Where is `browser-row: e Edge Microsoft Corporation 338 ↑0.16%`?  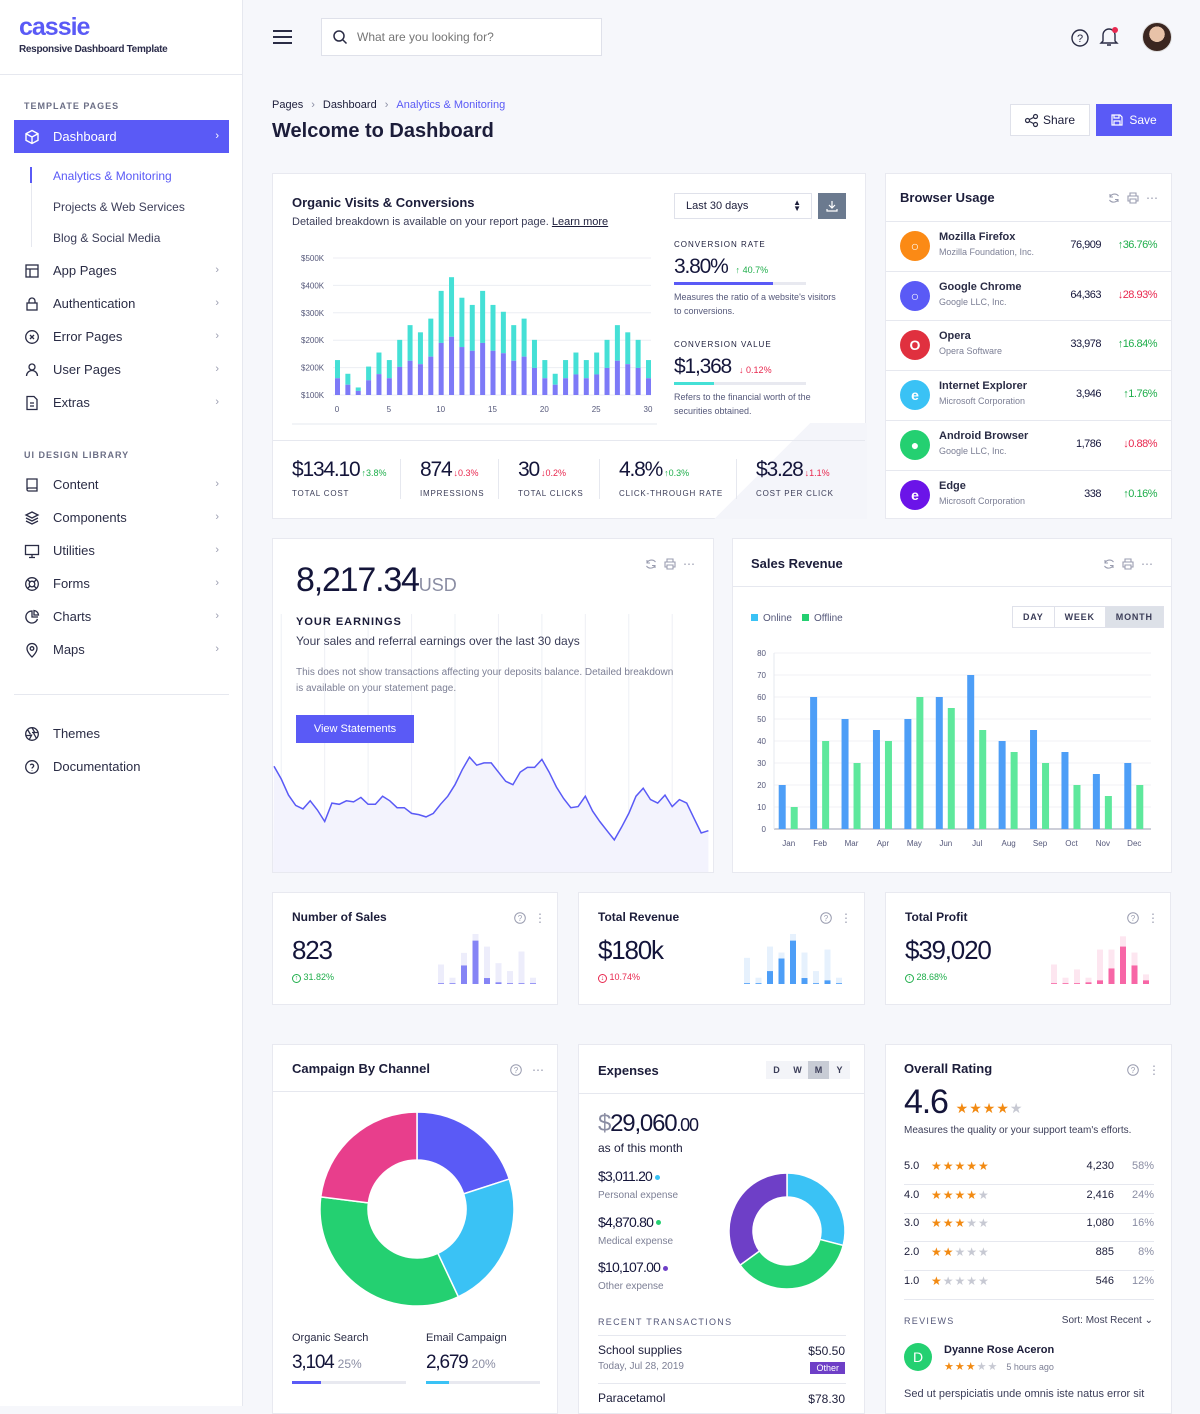
browser-row: e Edge Microsoft Corporation 338 ↑0.16% is located at coordinates (1028, 495).